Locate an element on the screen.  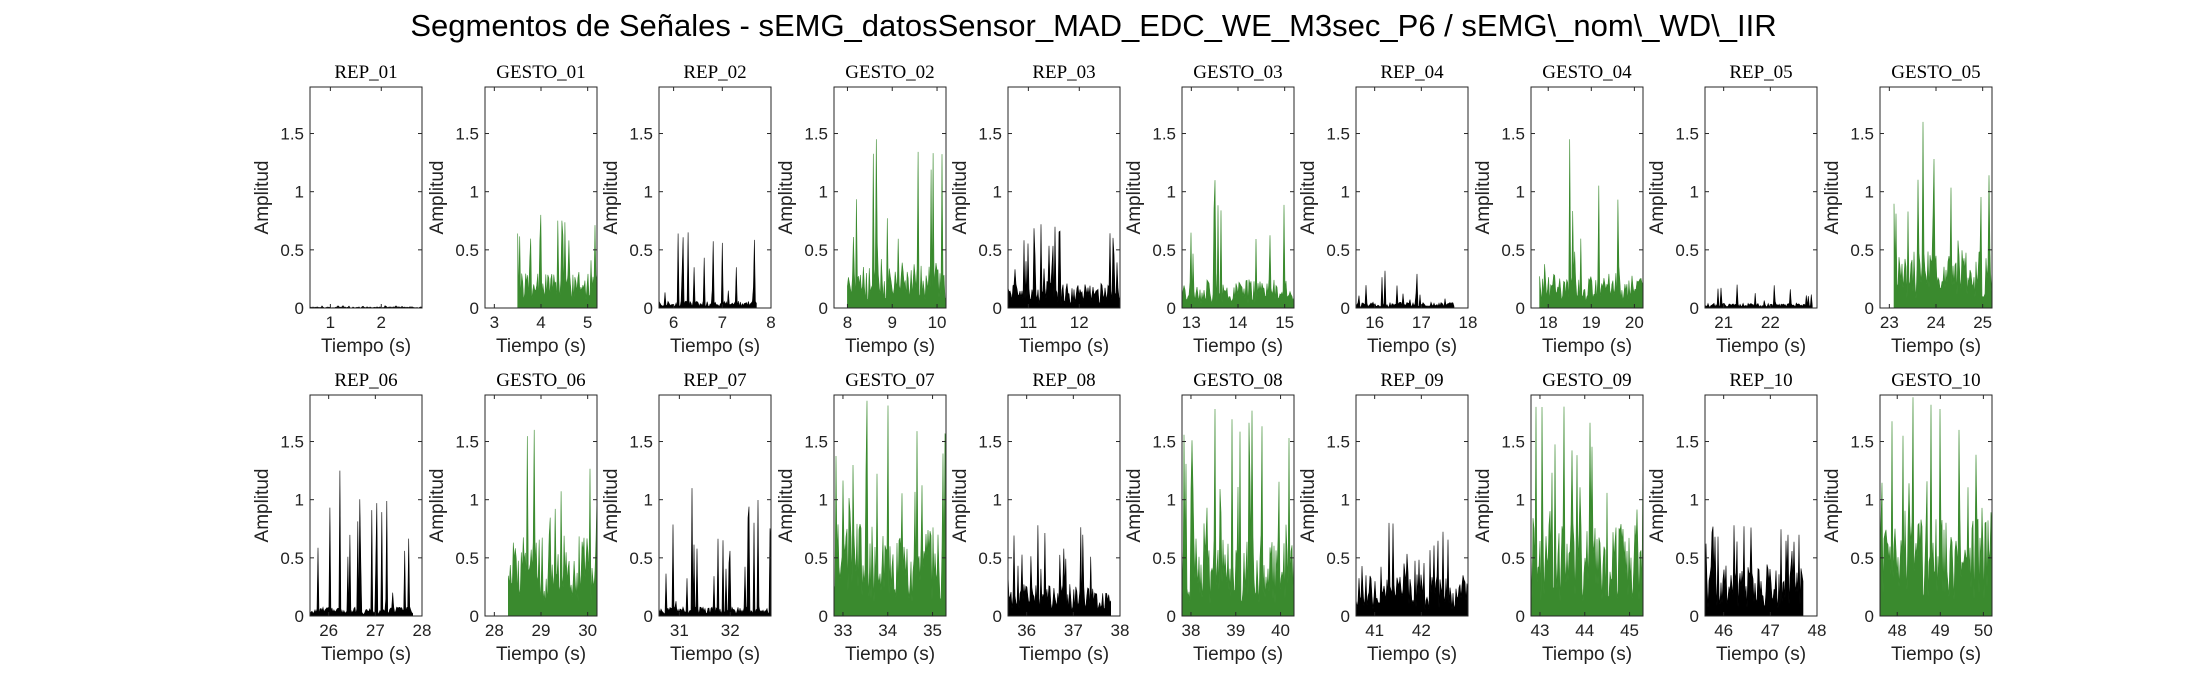
x-tick-label: 48 is located at coordinates (1897, 630).